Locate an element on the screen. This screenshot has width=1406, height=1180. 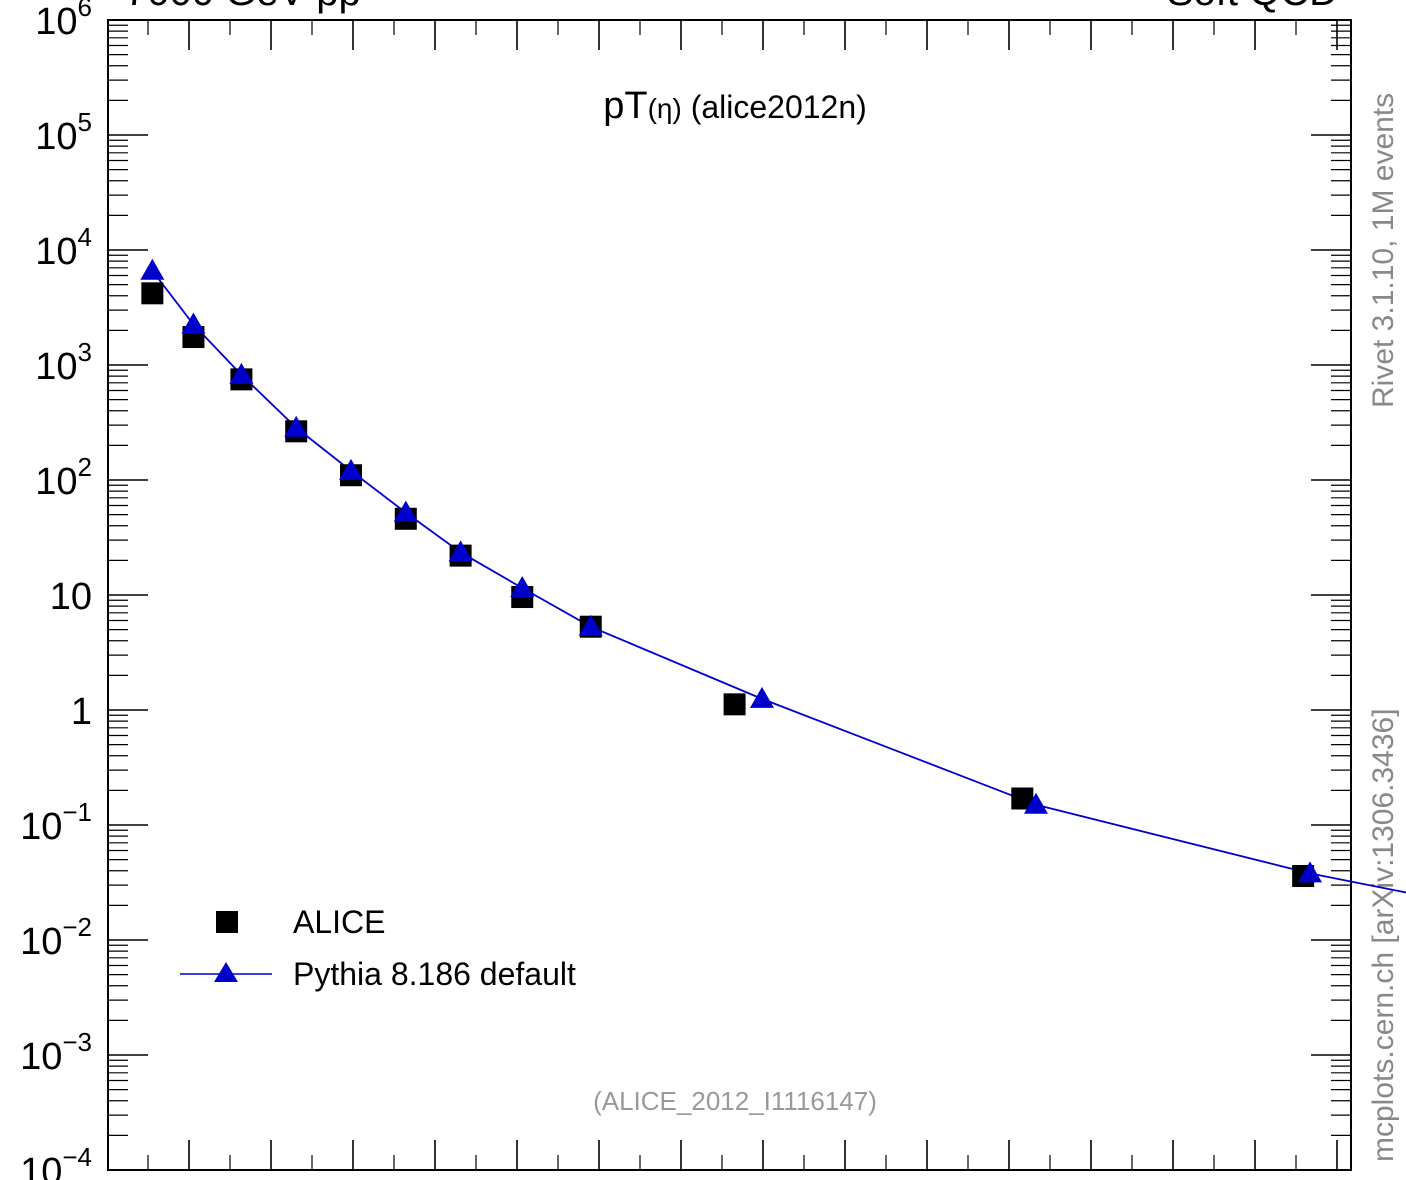
legend-pythia-marker is located at coordinates (226, 972).